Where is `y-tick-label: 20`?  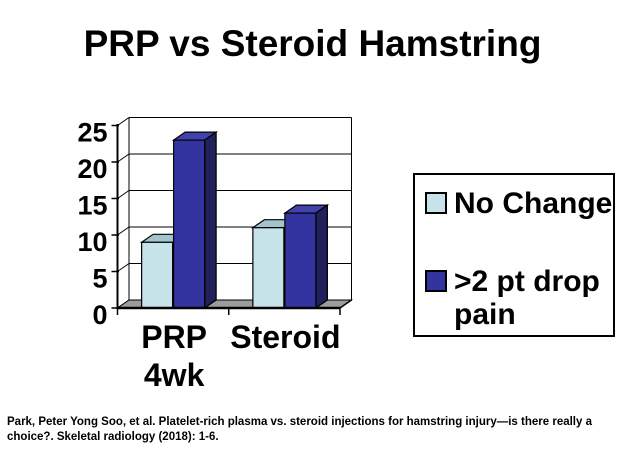
y-tick-label: 20 is located at coordinates (92, 169).